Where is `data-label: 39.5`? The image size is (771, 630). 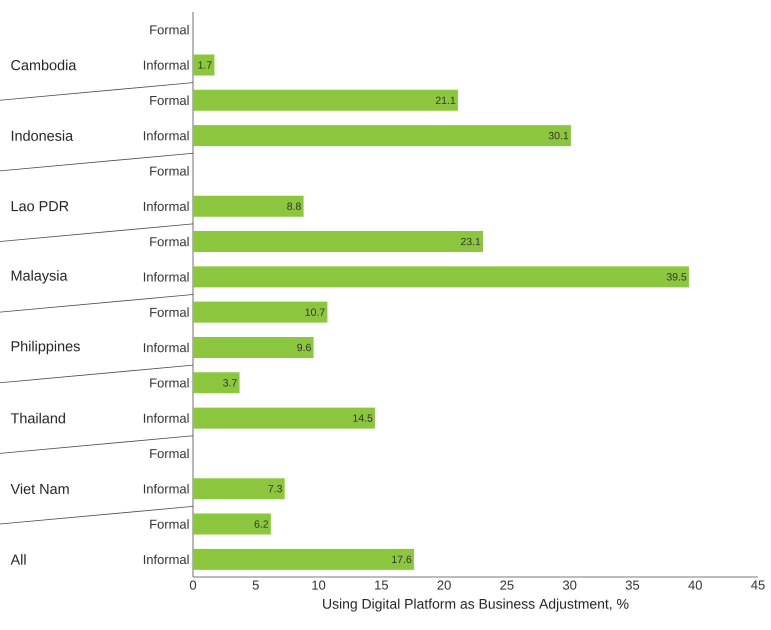 data-label: 39.5 is located at coordinates (676, 277).